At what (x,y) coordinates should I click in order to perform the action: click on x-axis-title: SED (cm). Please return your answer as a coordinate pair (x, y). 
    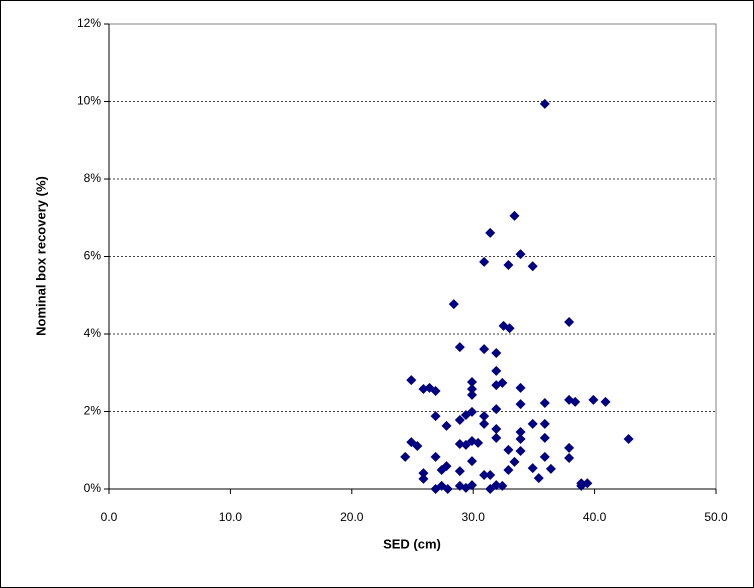
    Looking at the image, I should click on (412, 543).